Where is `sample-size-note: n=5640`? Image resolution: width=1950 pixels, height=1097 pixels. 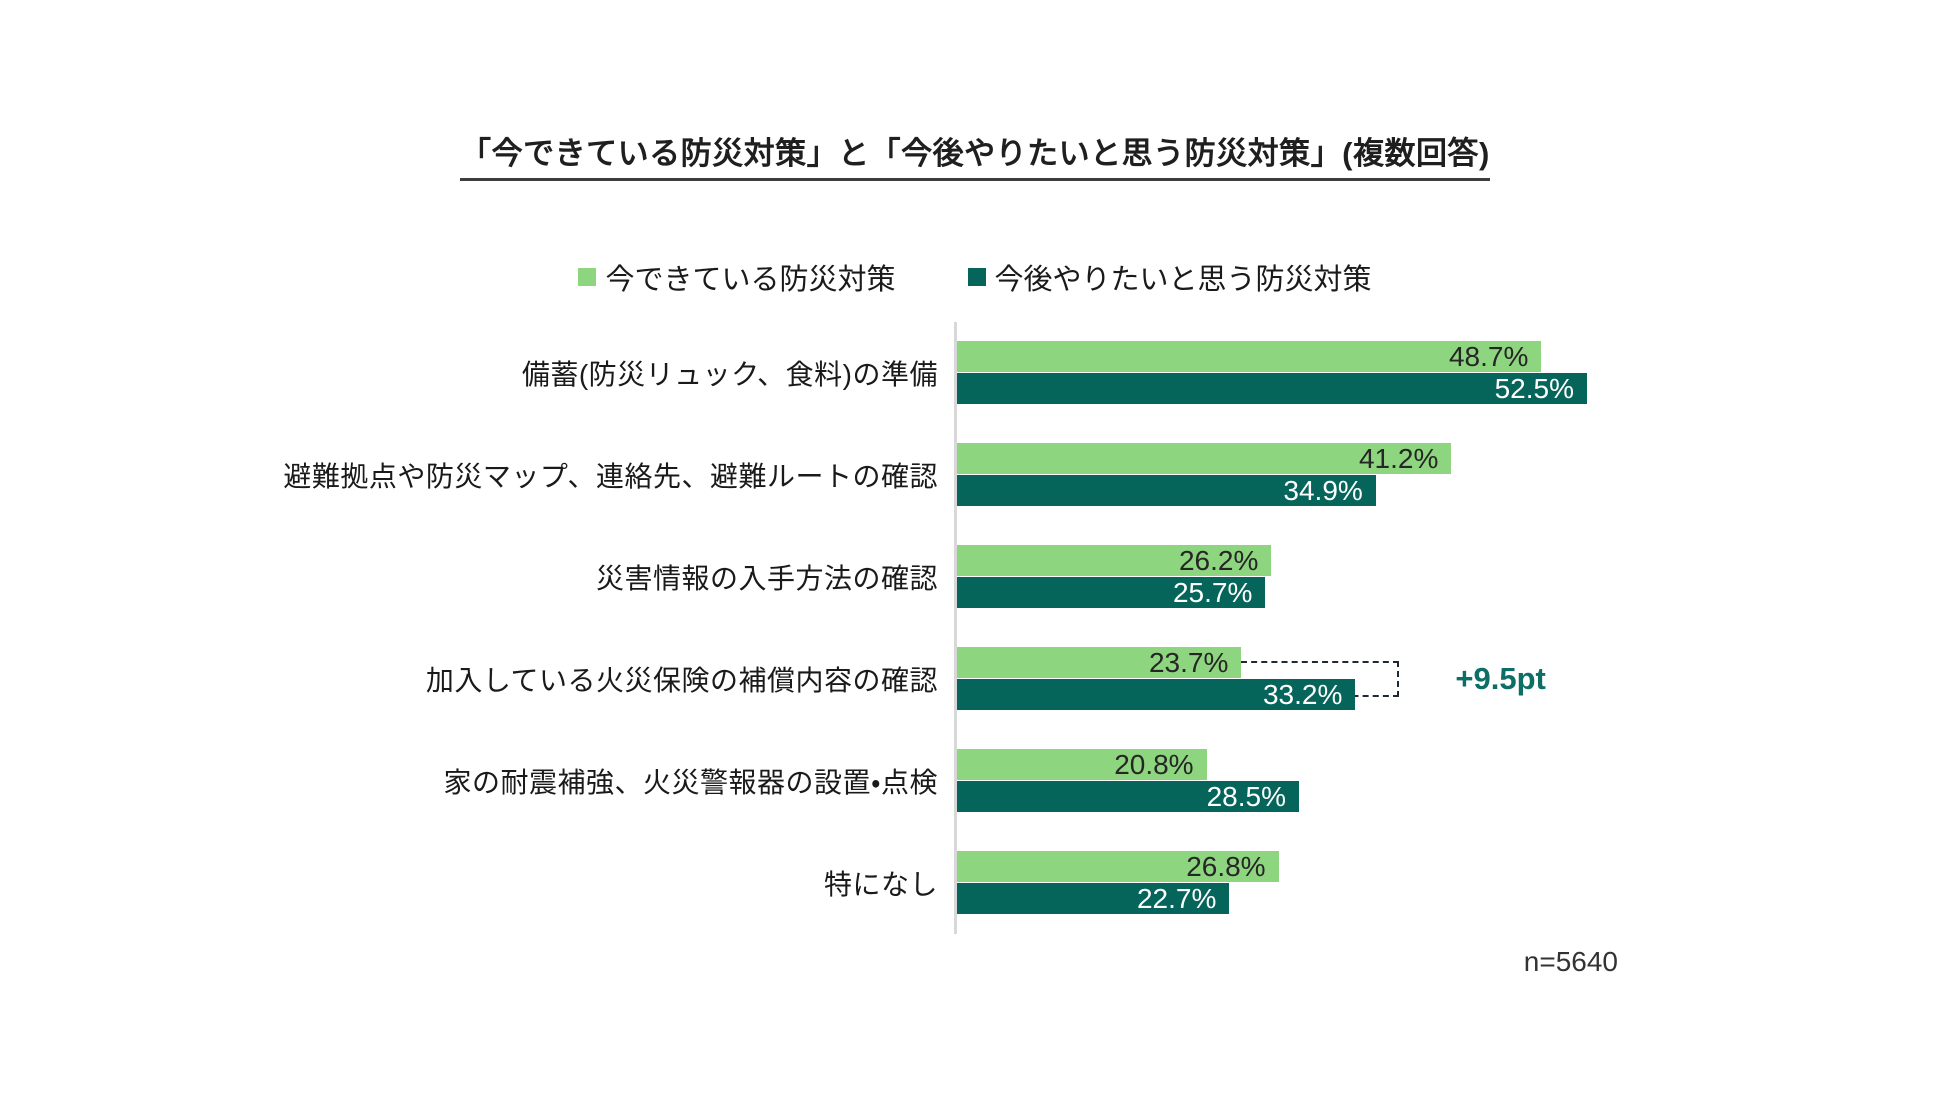 sample-size-note: n=5640 is located at coordinates (1570, 961).